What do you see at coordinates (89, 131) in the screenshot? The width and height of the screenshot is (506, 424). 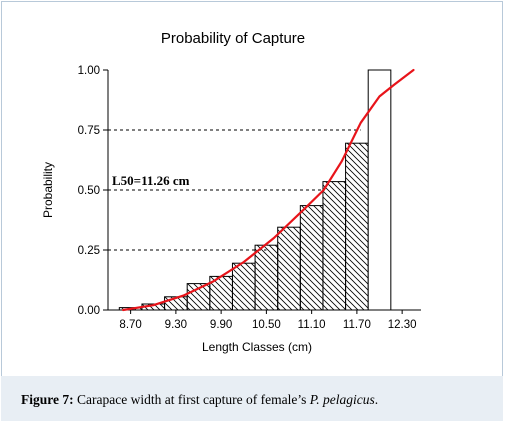 I see `y-tick-label-3: 0.75` at bounding box center [89, 131].